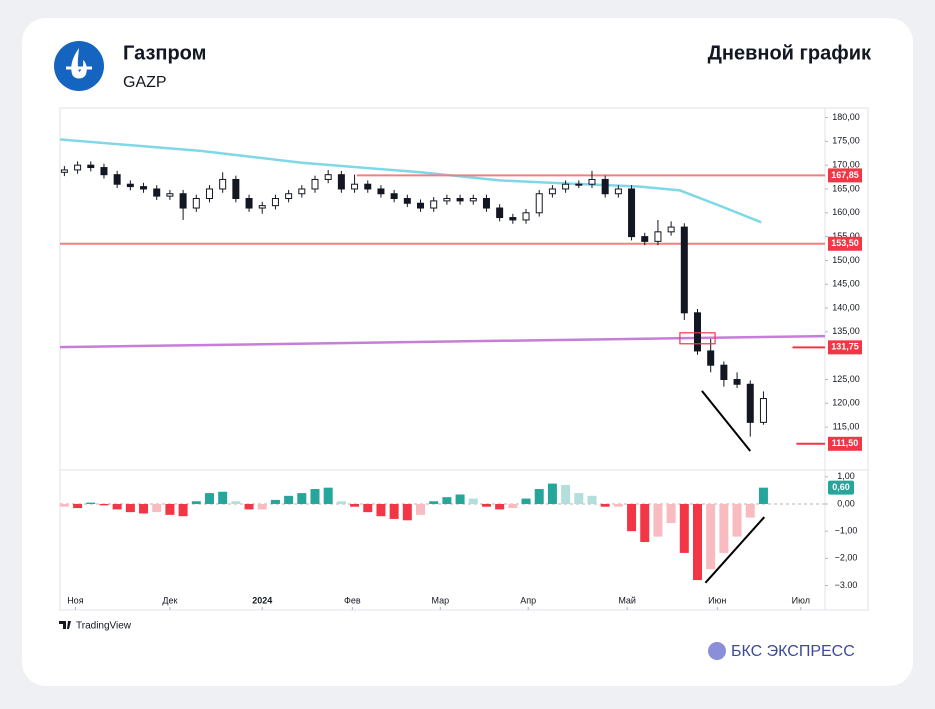 This screenshot has height=709, width=935. What do you see at coordinates (75, 600) in the screenshot?
I see `x-tick-label: Ноя` at bounding box center [75, 600].